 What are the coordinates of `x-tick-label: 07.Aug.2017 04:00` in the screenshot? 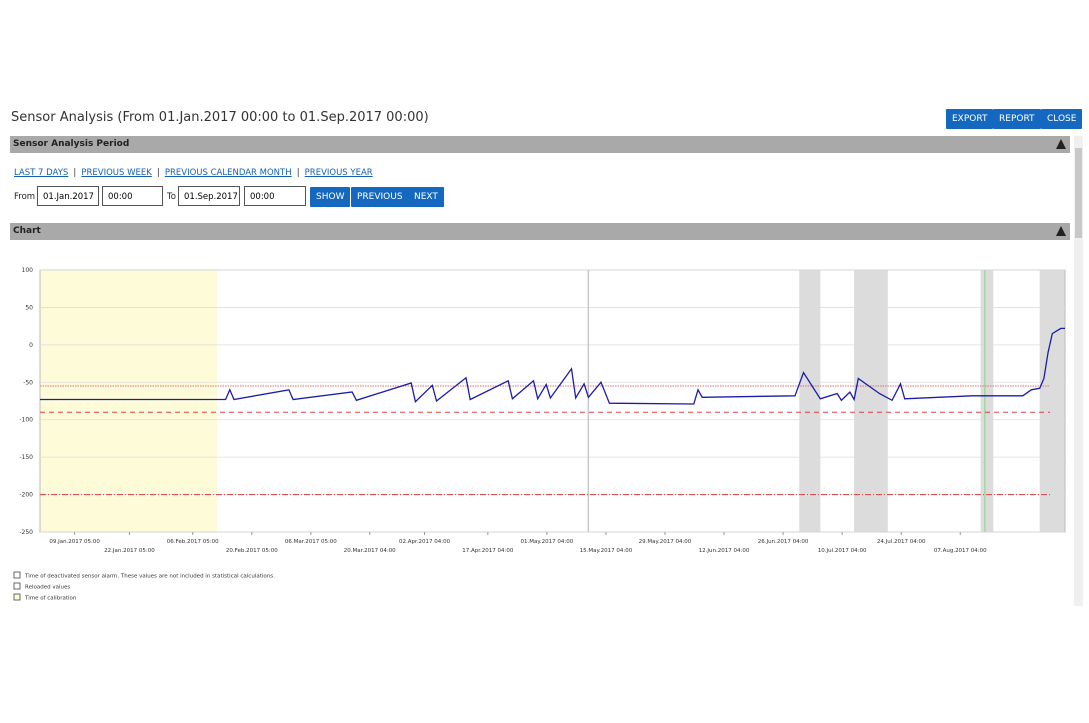 It's located at (960, 551).